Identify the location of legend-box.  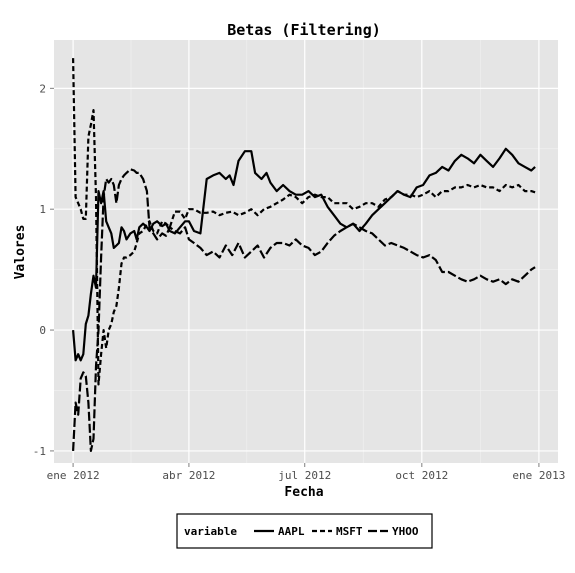
(304, 531).